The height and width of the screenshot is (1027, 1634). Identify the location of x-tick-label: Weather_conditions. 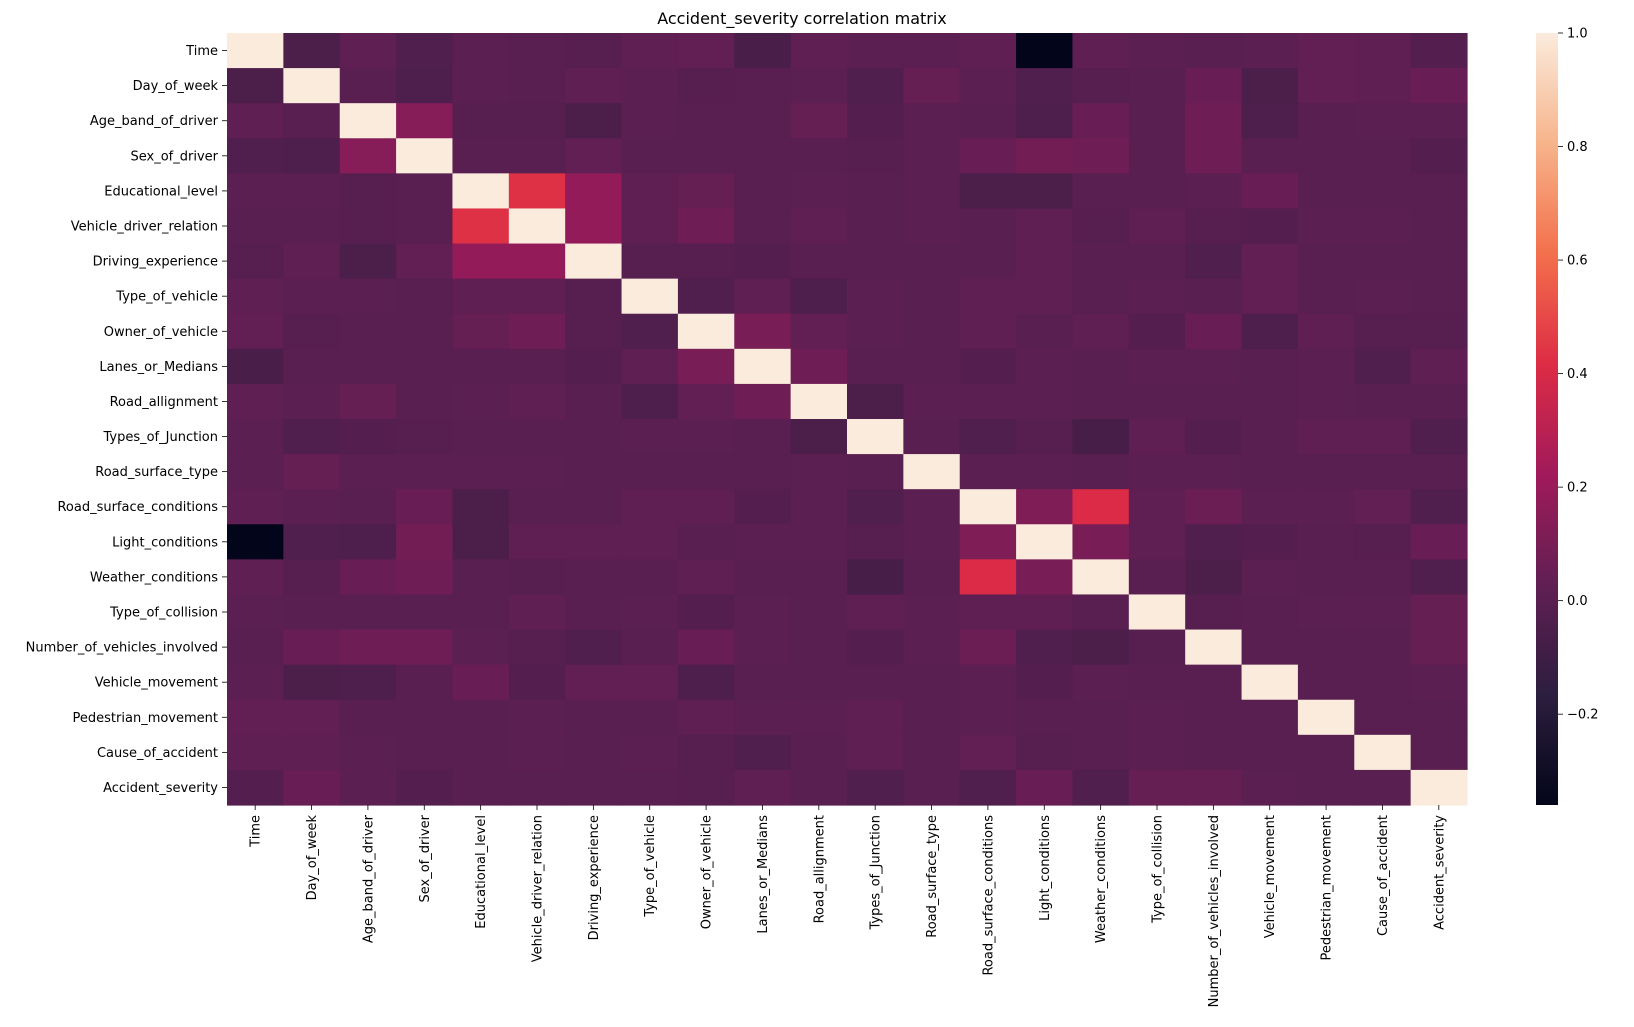
(1101, 879).